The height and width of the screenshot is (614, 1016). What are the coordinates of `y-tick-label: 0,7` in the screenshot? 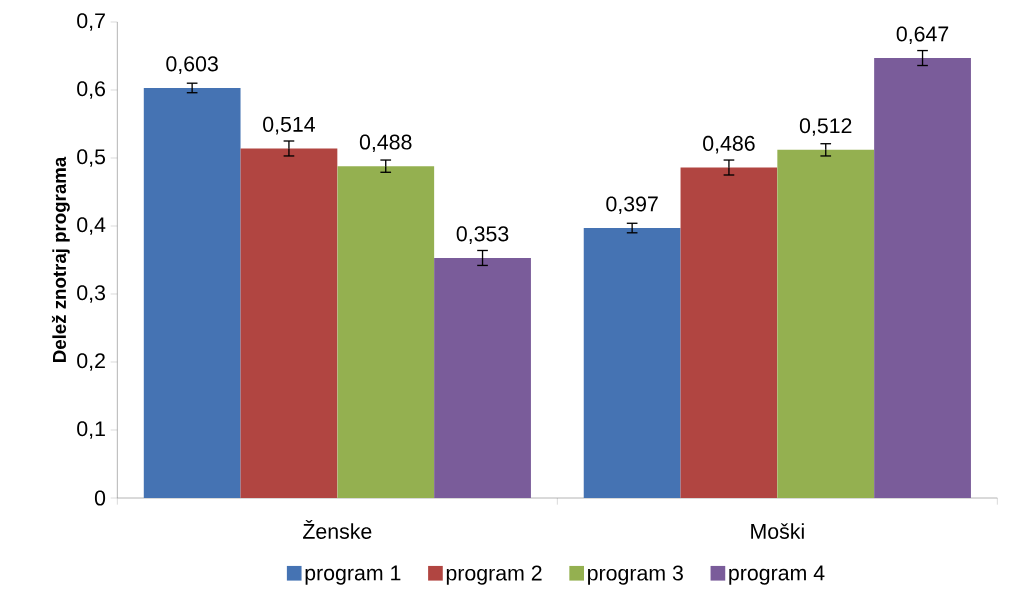 It's located at (91, 22).